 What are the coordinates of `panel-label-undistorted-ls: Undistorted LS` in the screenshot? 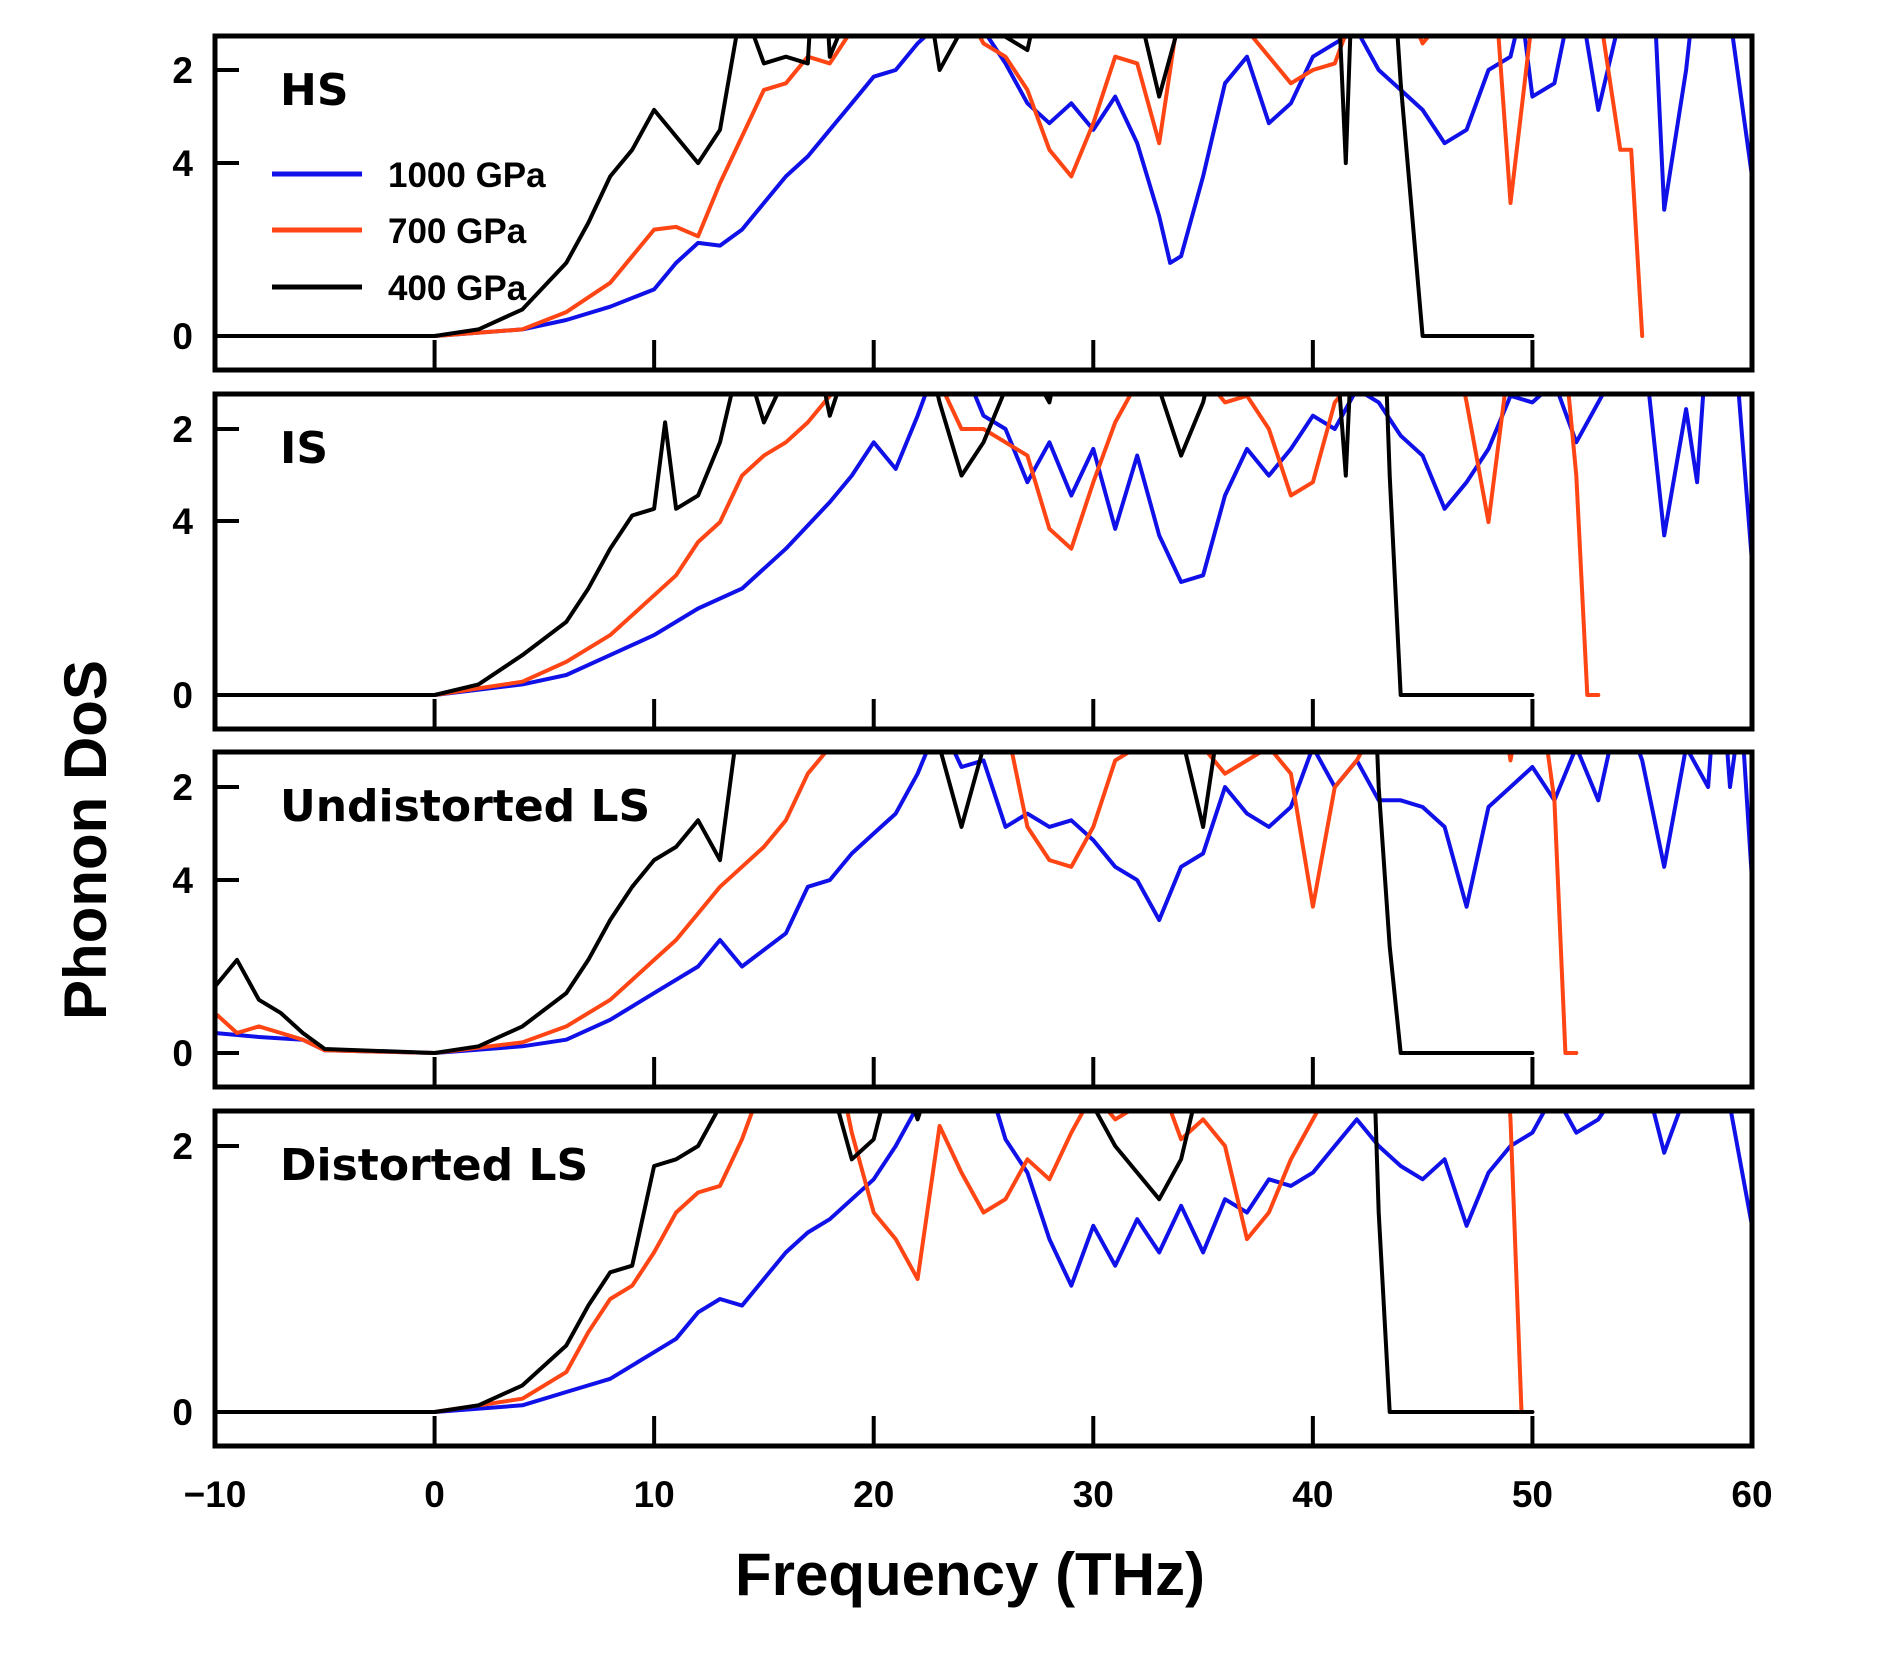 It's located at (465, 806).